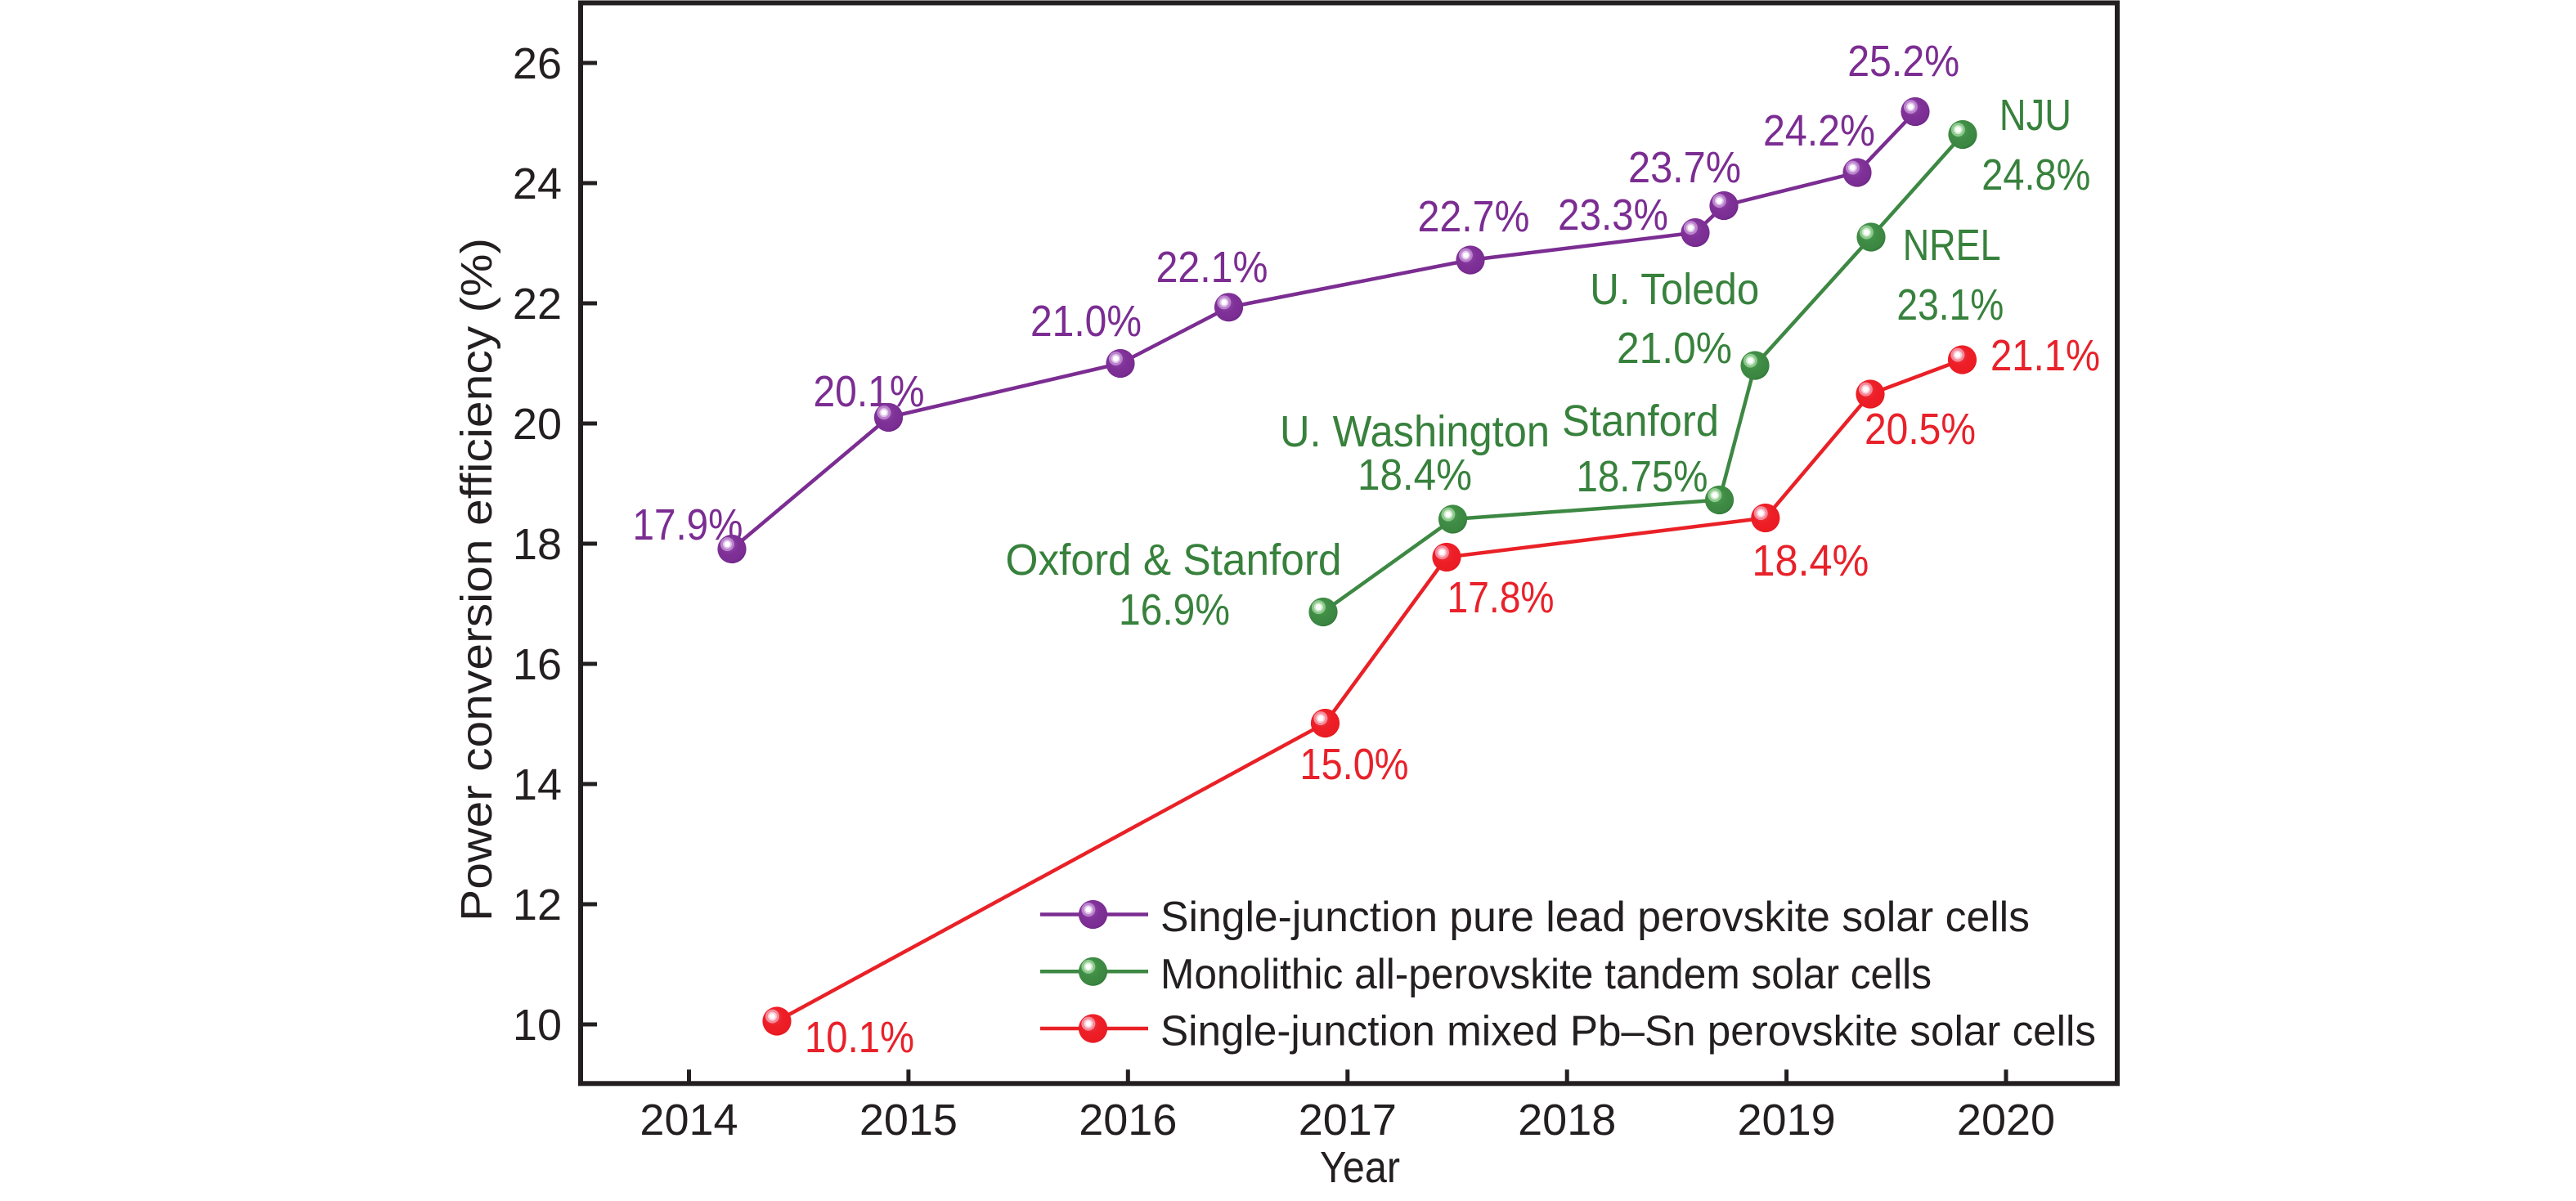  Describe the element at coordinates (2006, 1120) in the screenshot. I see `svg-text: 2020` at that location.